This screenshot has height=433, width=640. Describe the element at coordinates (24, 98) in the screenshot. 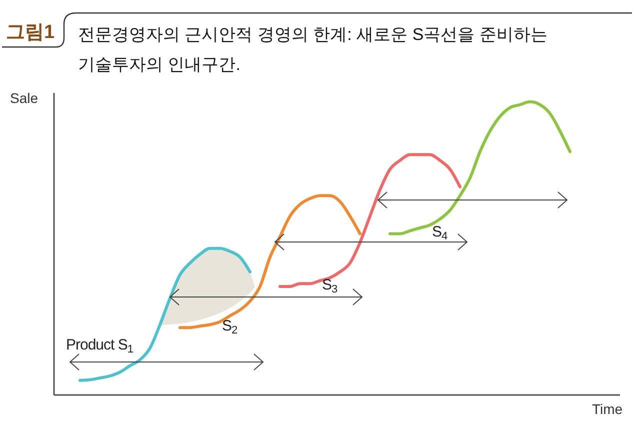

I see `y-axis-title: Sale` at that location.